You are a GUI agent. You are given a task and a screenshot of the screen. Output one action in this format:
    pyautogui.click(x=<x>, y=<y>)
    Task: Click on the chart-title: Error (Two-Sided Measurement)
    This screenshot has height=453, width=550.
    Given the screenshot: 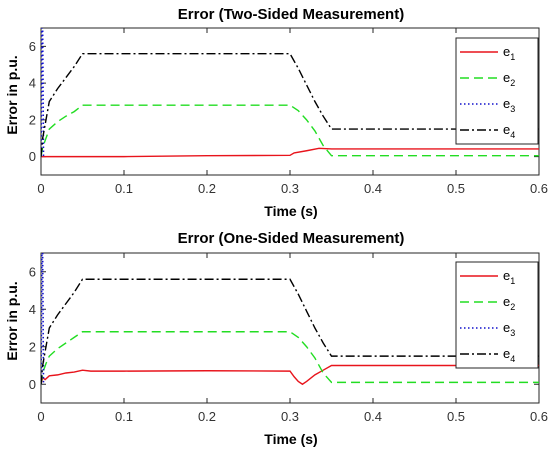 What is the action you would take?
    pyautogui.click(x=291, y=14)
    